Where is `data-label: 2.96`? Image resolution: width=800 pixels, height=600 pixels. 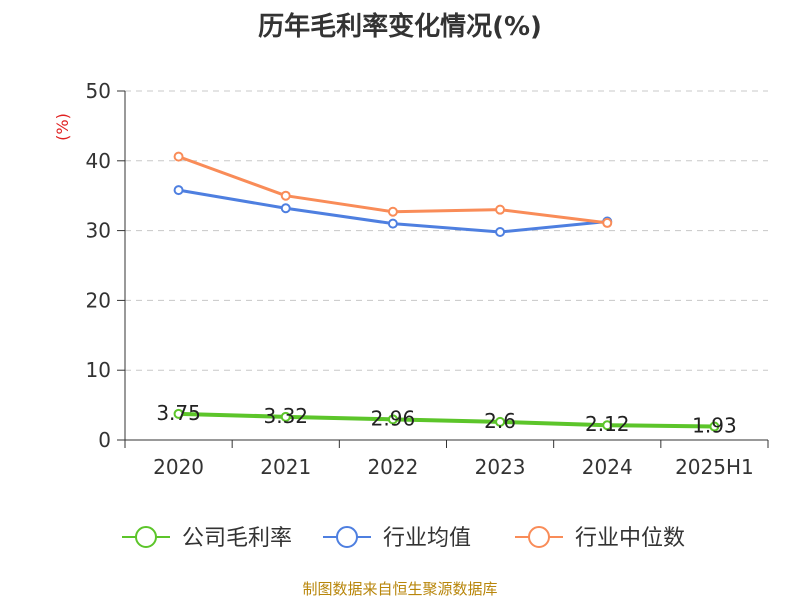
data-label: 2.96 is located at coordinates (393, 418).